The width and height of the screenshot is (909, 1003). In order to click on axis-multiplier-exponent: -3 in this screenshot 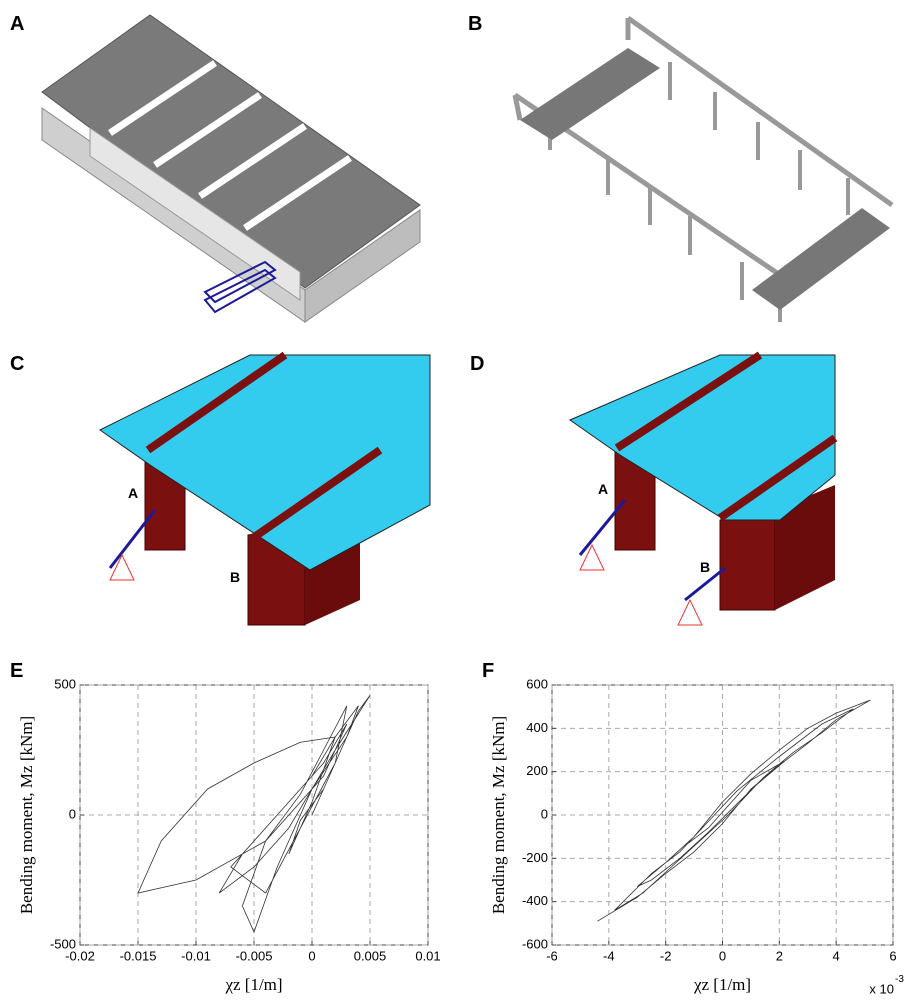, I will do `click(899, 979)`.